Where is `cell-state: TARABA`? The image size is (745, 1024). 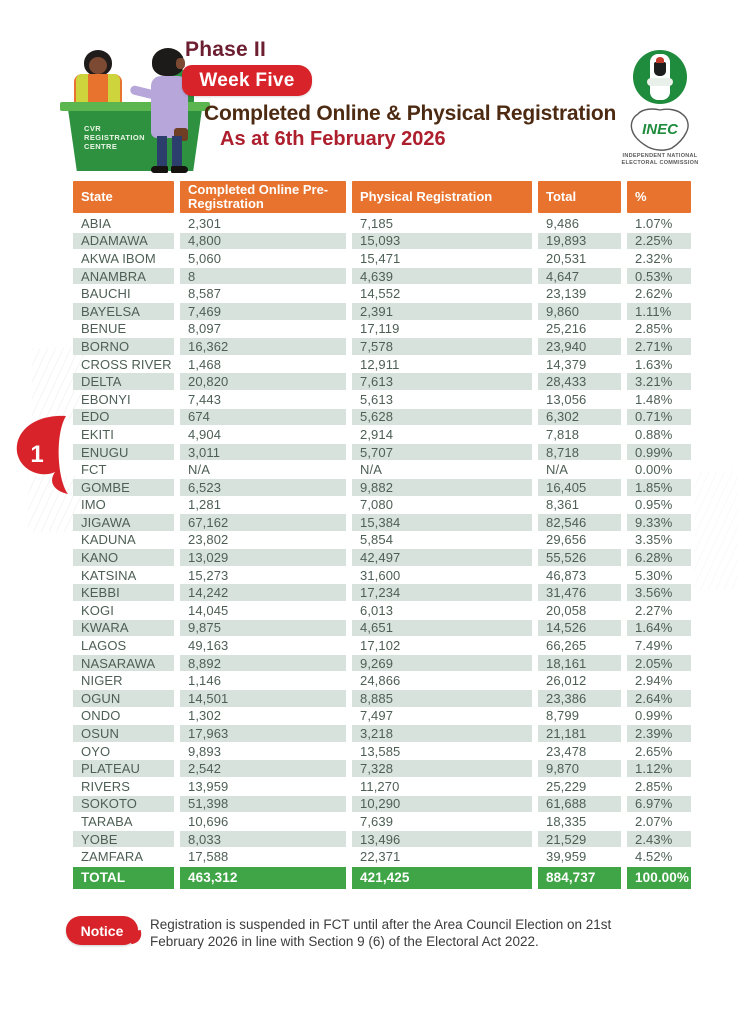
cell-state: TARABA is located at coordinates (107, 821).